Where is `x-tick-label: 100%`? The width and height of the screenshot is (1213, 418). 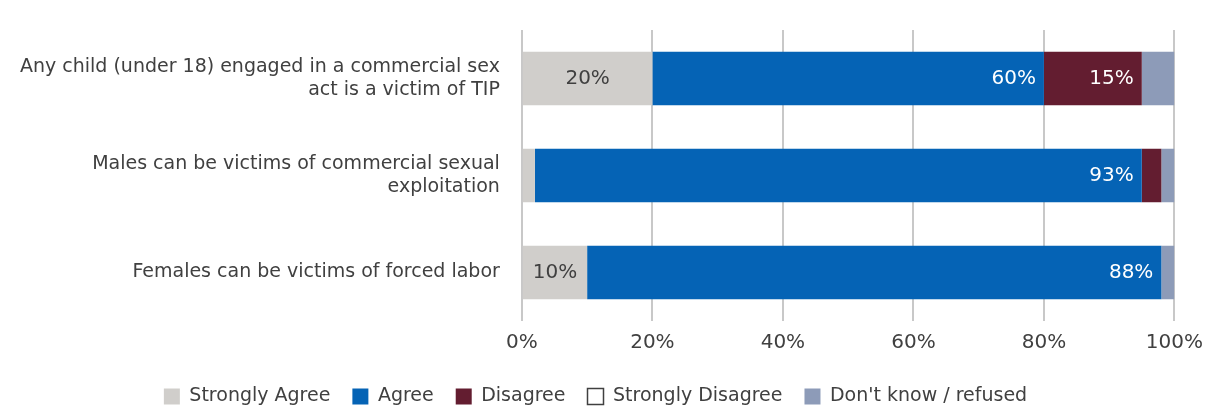
x-tick-label: 100% is located at coordinates (1174, 341).